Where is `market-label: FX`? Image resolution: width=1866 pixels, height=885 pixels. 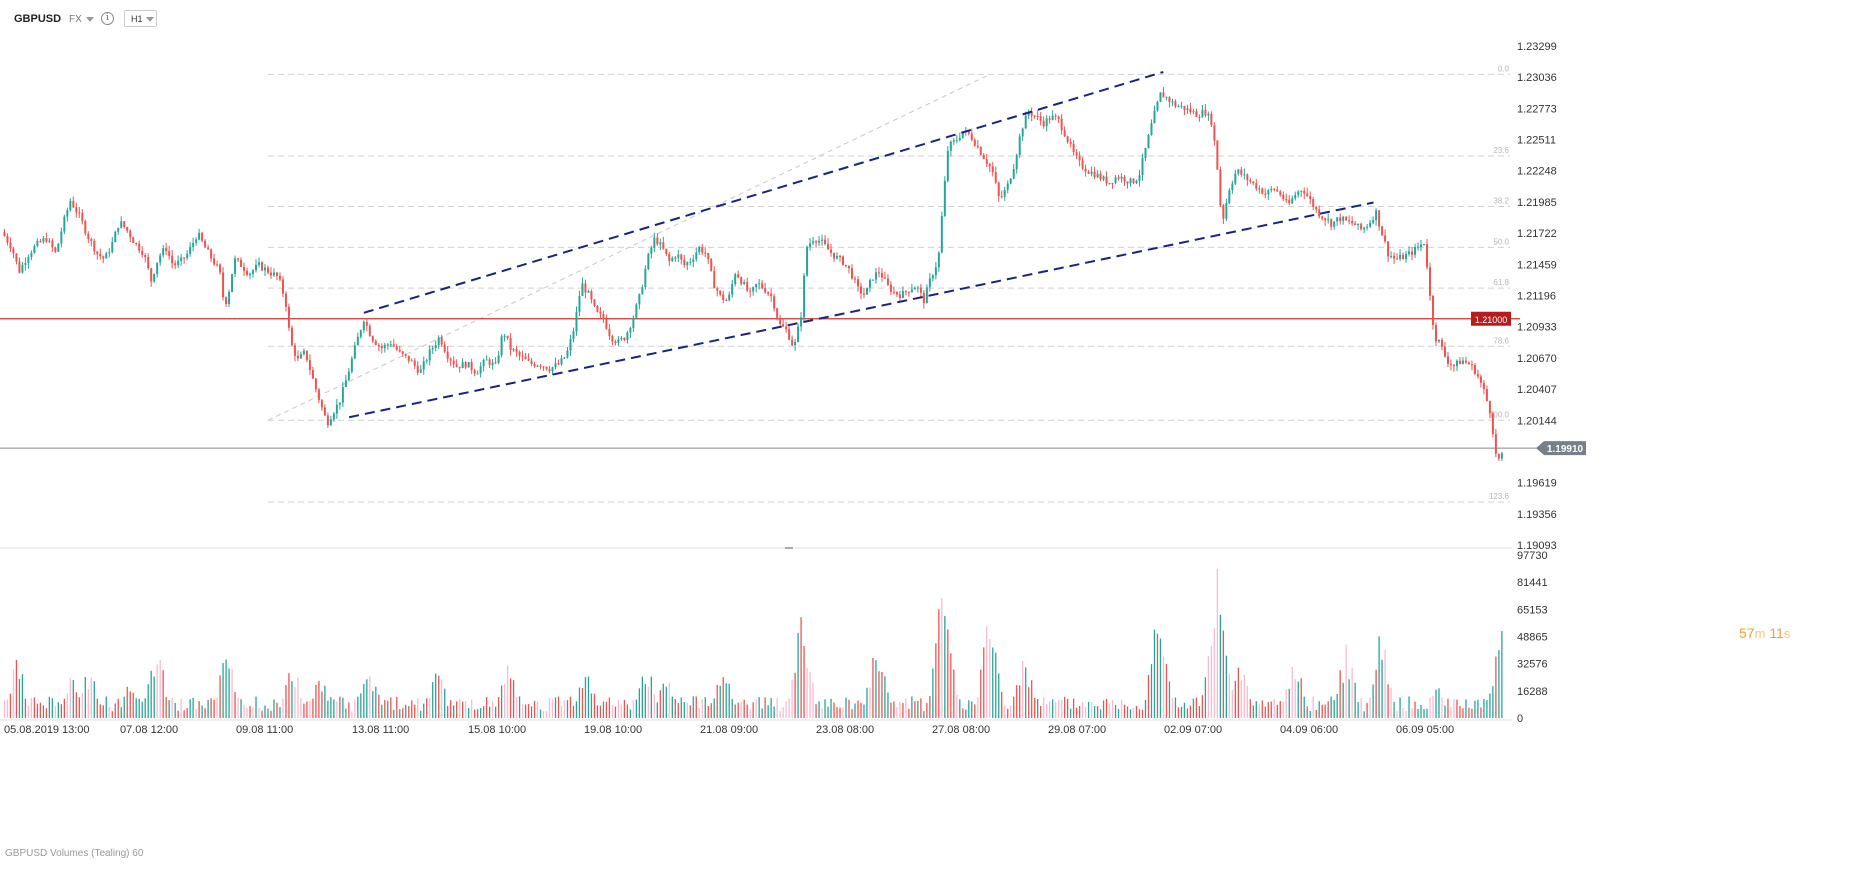
market-label: FX is located at coordinates (75, 19).